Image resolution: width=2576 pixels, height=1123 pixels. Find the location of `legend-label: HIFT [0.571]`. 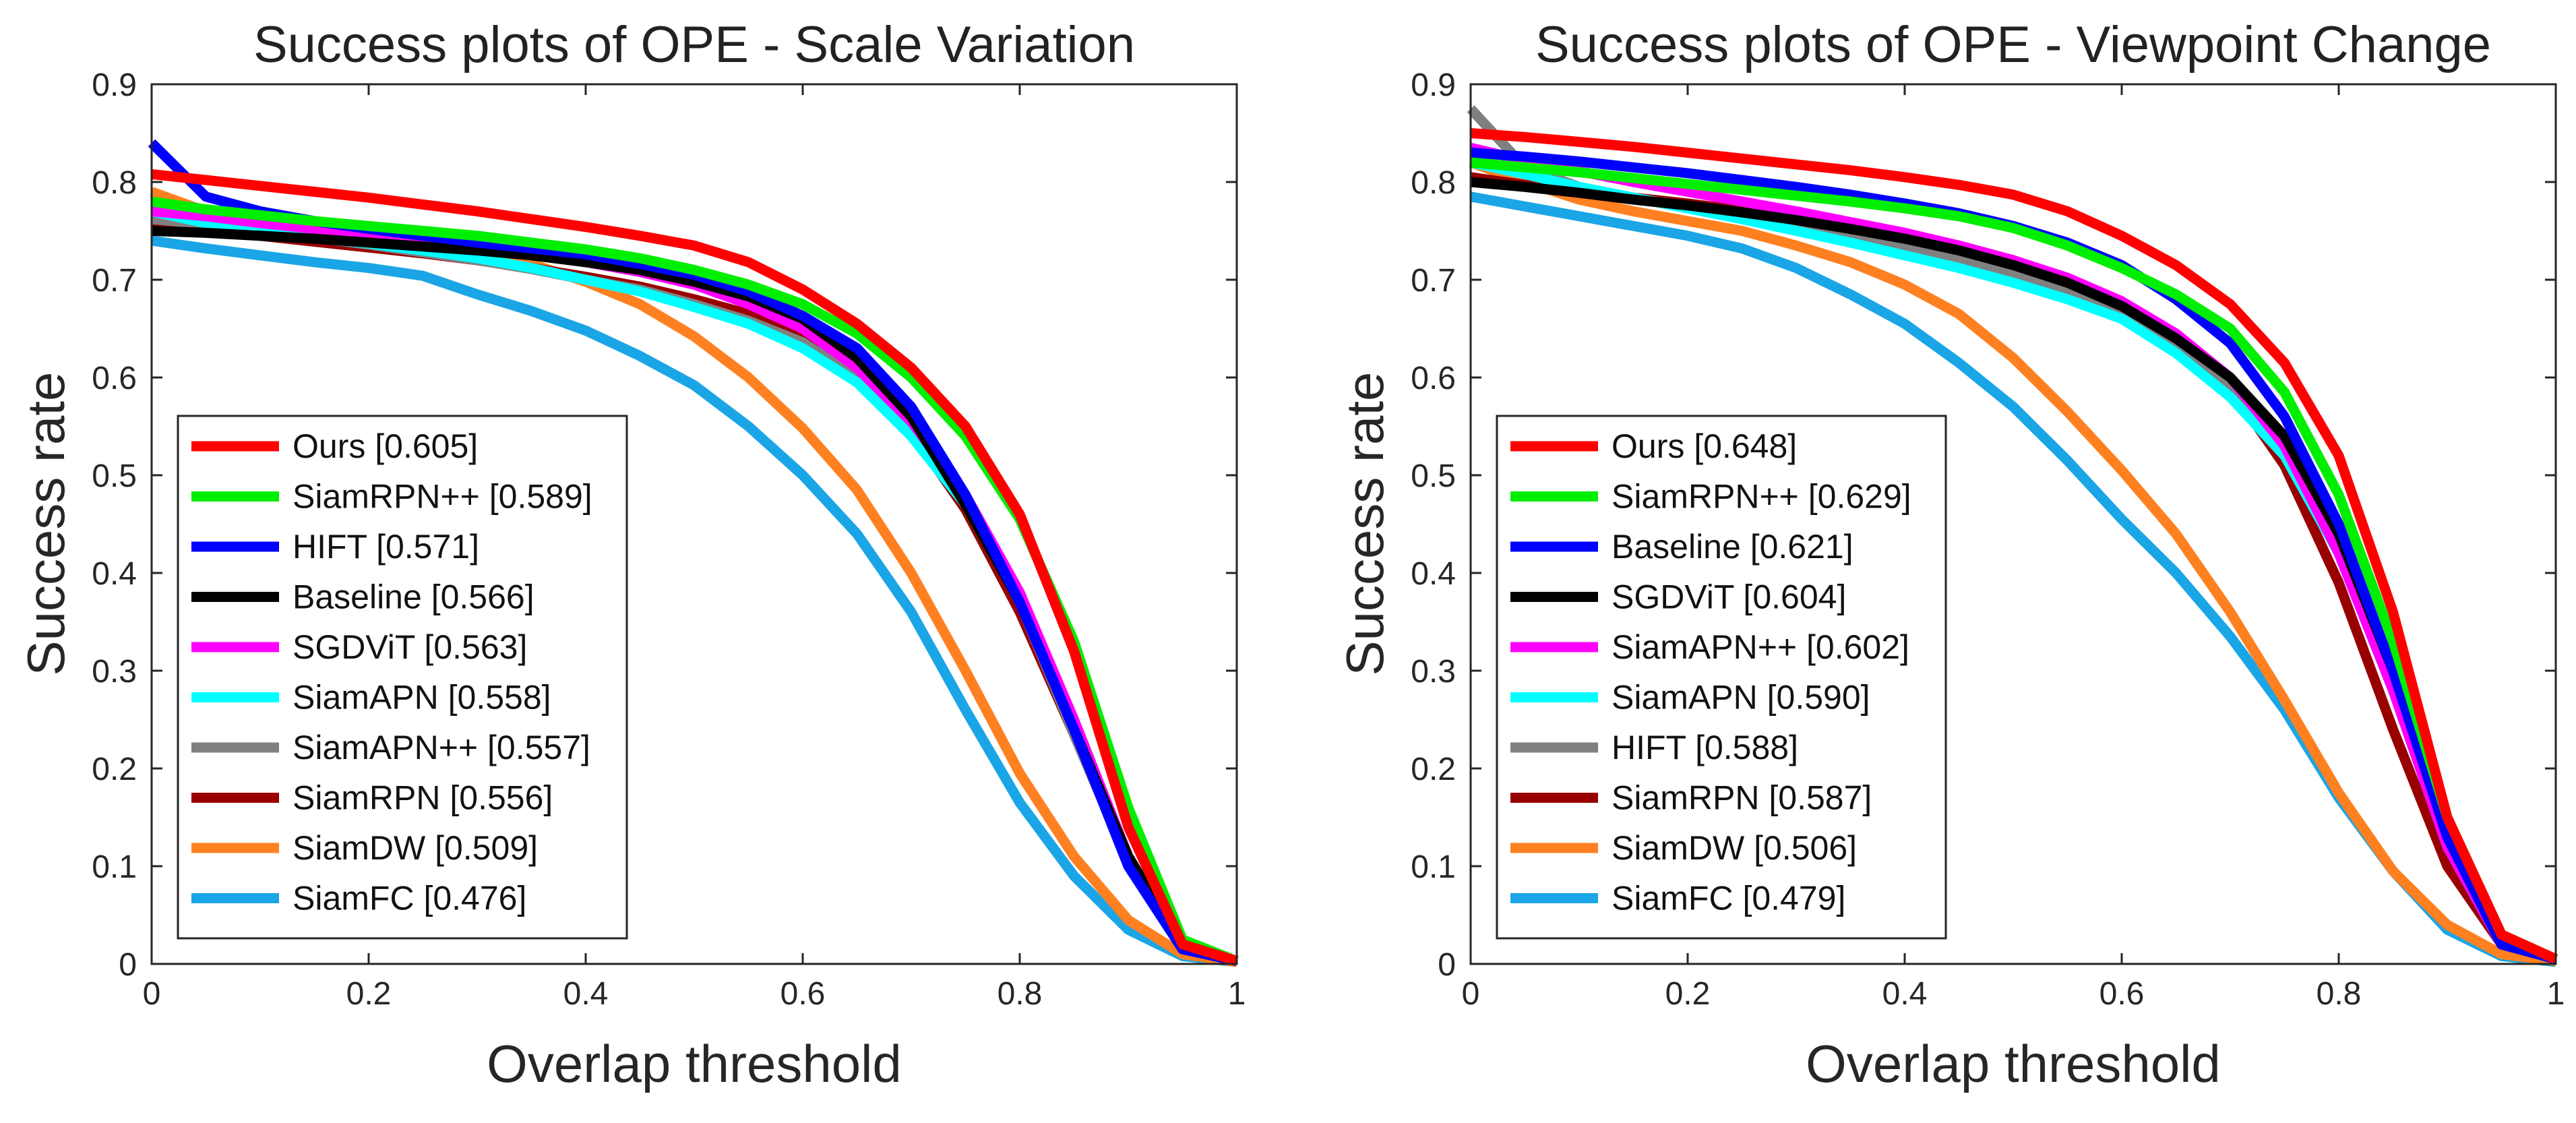

legend-label: HIFT [0.571] is located at coordinates (386, 547).